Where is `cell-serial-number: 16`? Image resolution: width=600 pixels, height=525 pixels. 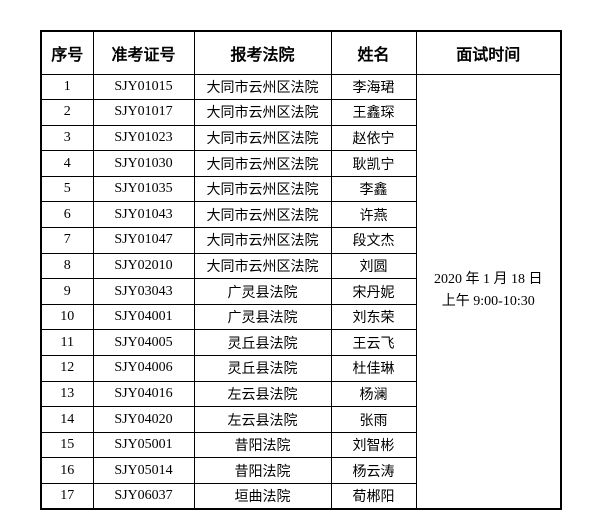
cell-serial-number: 16 is located at coordinates (67, 470).